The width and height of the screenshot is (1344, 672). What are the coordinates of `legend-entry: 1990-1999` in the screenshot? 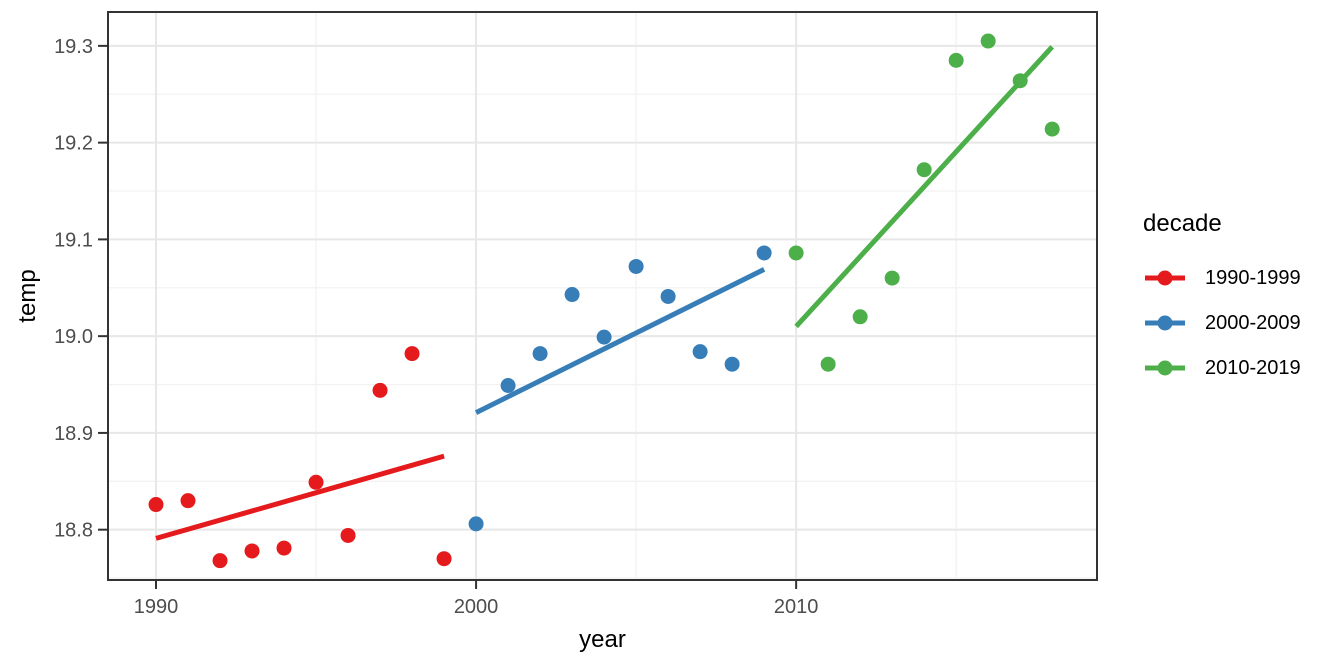 It's located at (1222, 277).